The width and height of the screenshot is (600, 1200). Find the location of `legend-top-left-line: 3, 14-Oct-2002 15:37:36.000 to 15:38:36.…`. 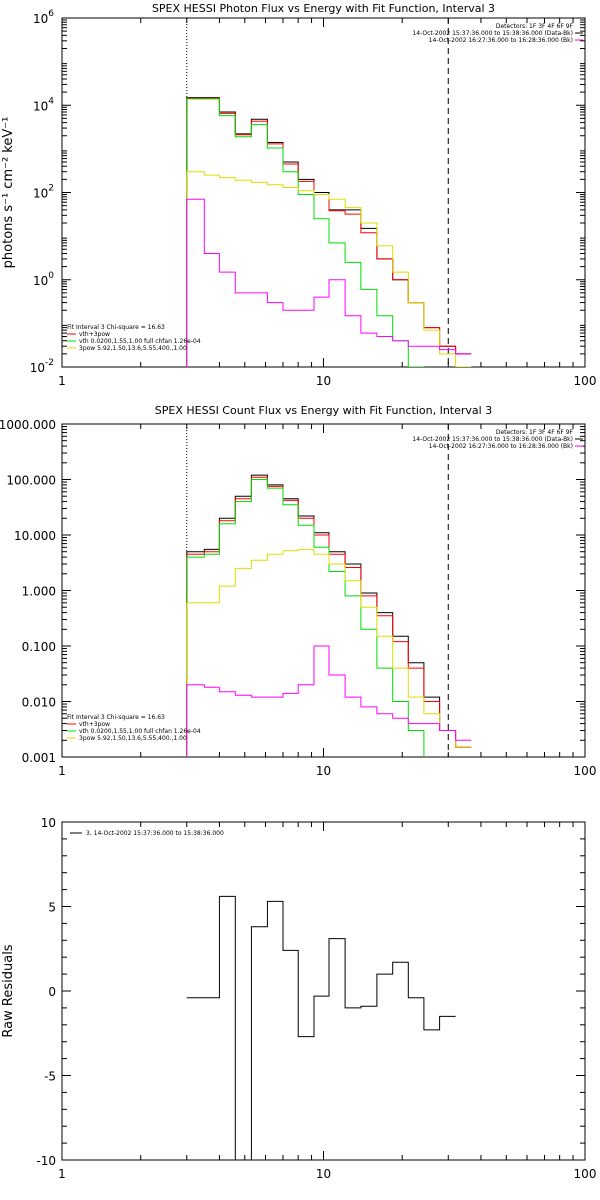

legend-top-left-line: 3, 14-Oct-2002 15:37:36.000 to 15:38:36.… is located at coordinates (155, 833).